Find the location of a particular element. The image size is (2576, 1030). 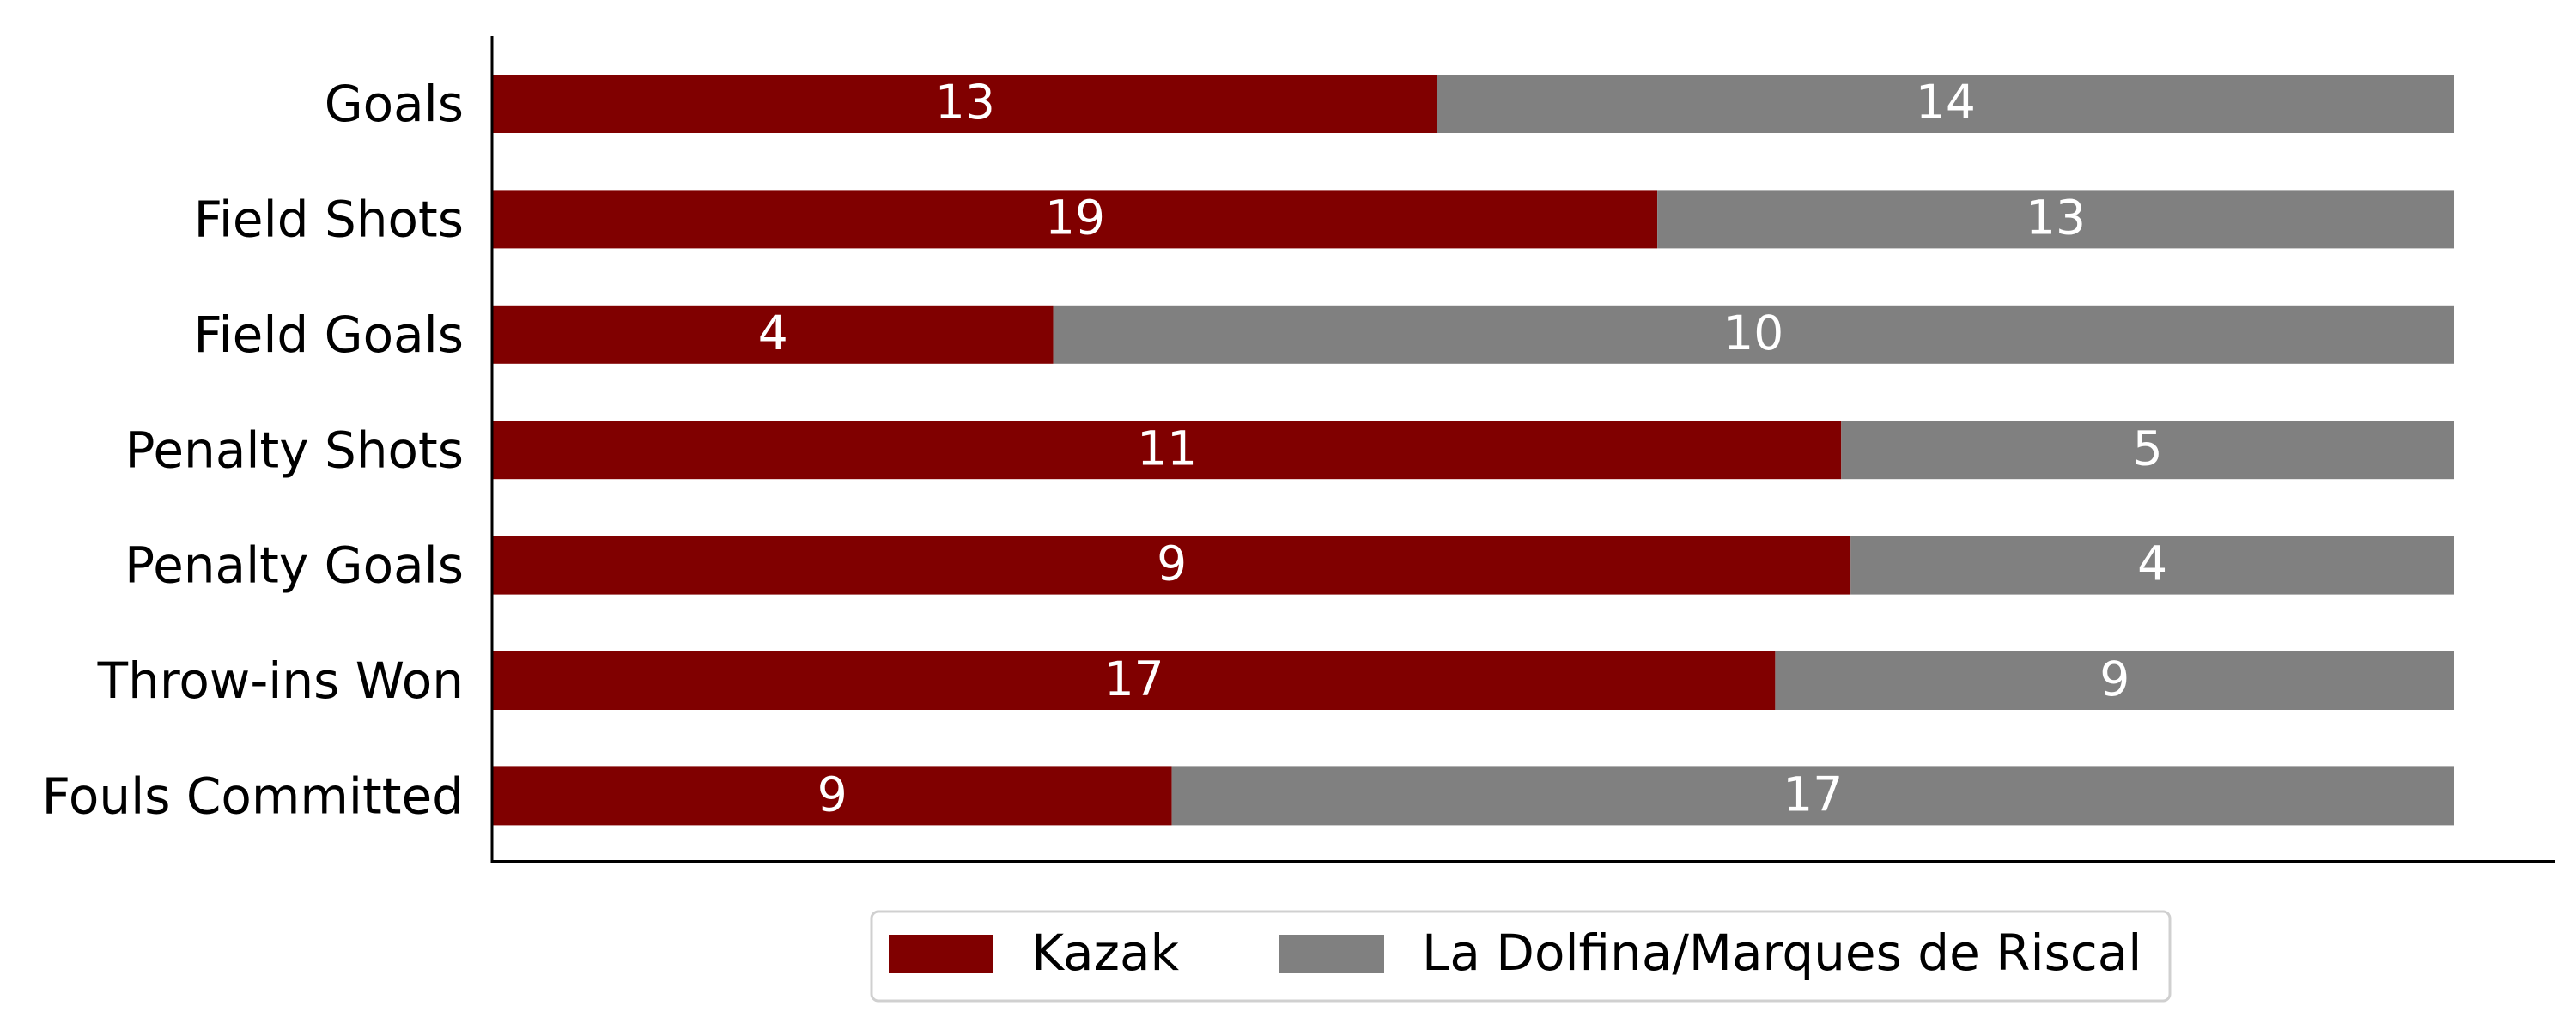

data-label-fouls-committed-kazak: 9 is located at coordinates (832, 794).